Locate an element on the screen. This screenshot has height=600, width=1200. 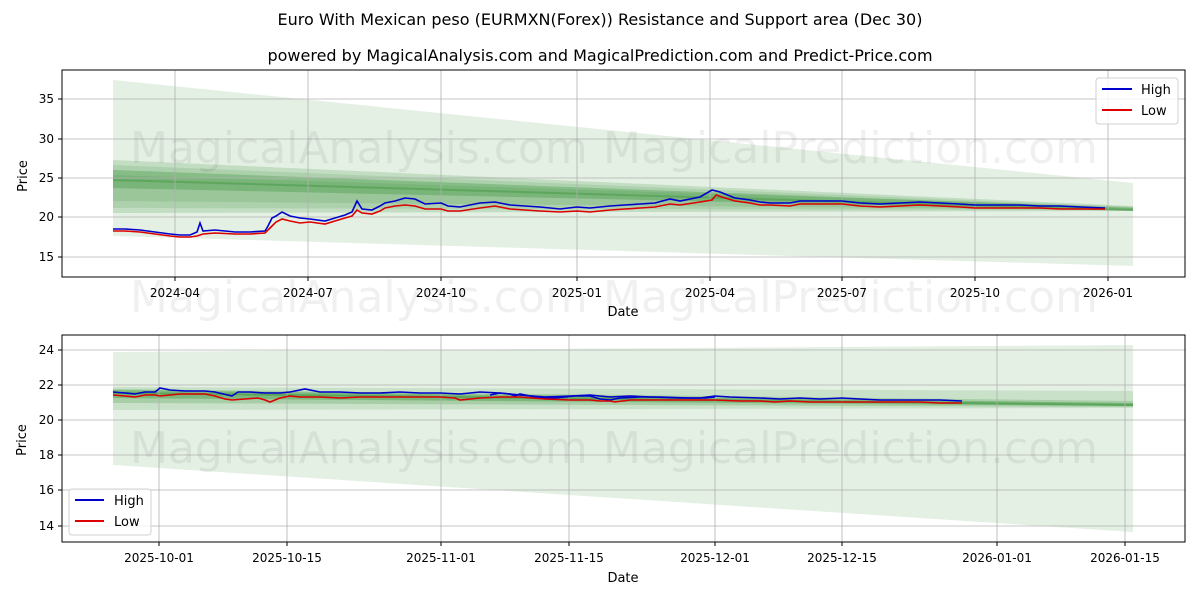
x-tick-label: 2024-07 is located at coordinates (308, 293).